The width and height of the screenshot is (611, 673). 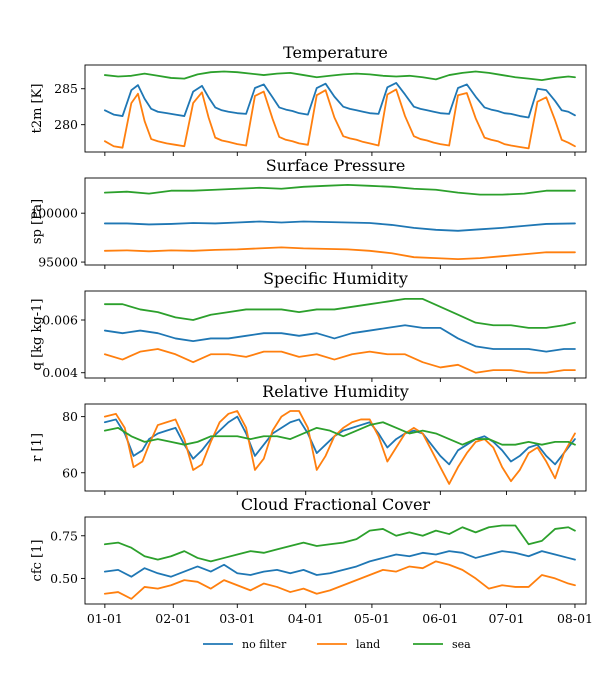 I want to click on panel-title: Relative Humidity, so click(x=335, y=391).